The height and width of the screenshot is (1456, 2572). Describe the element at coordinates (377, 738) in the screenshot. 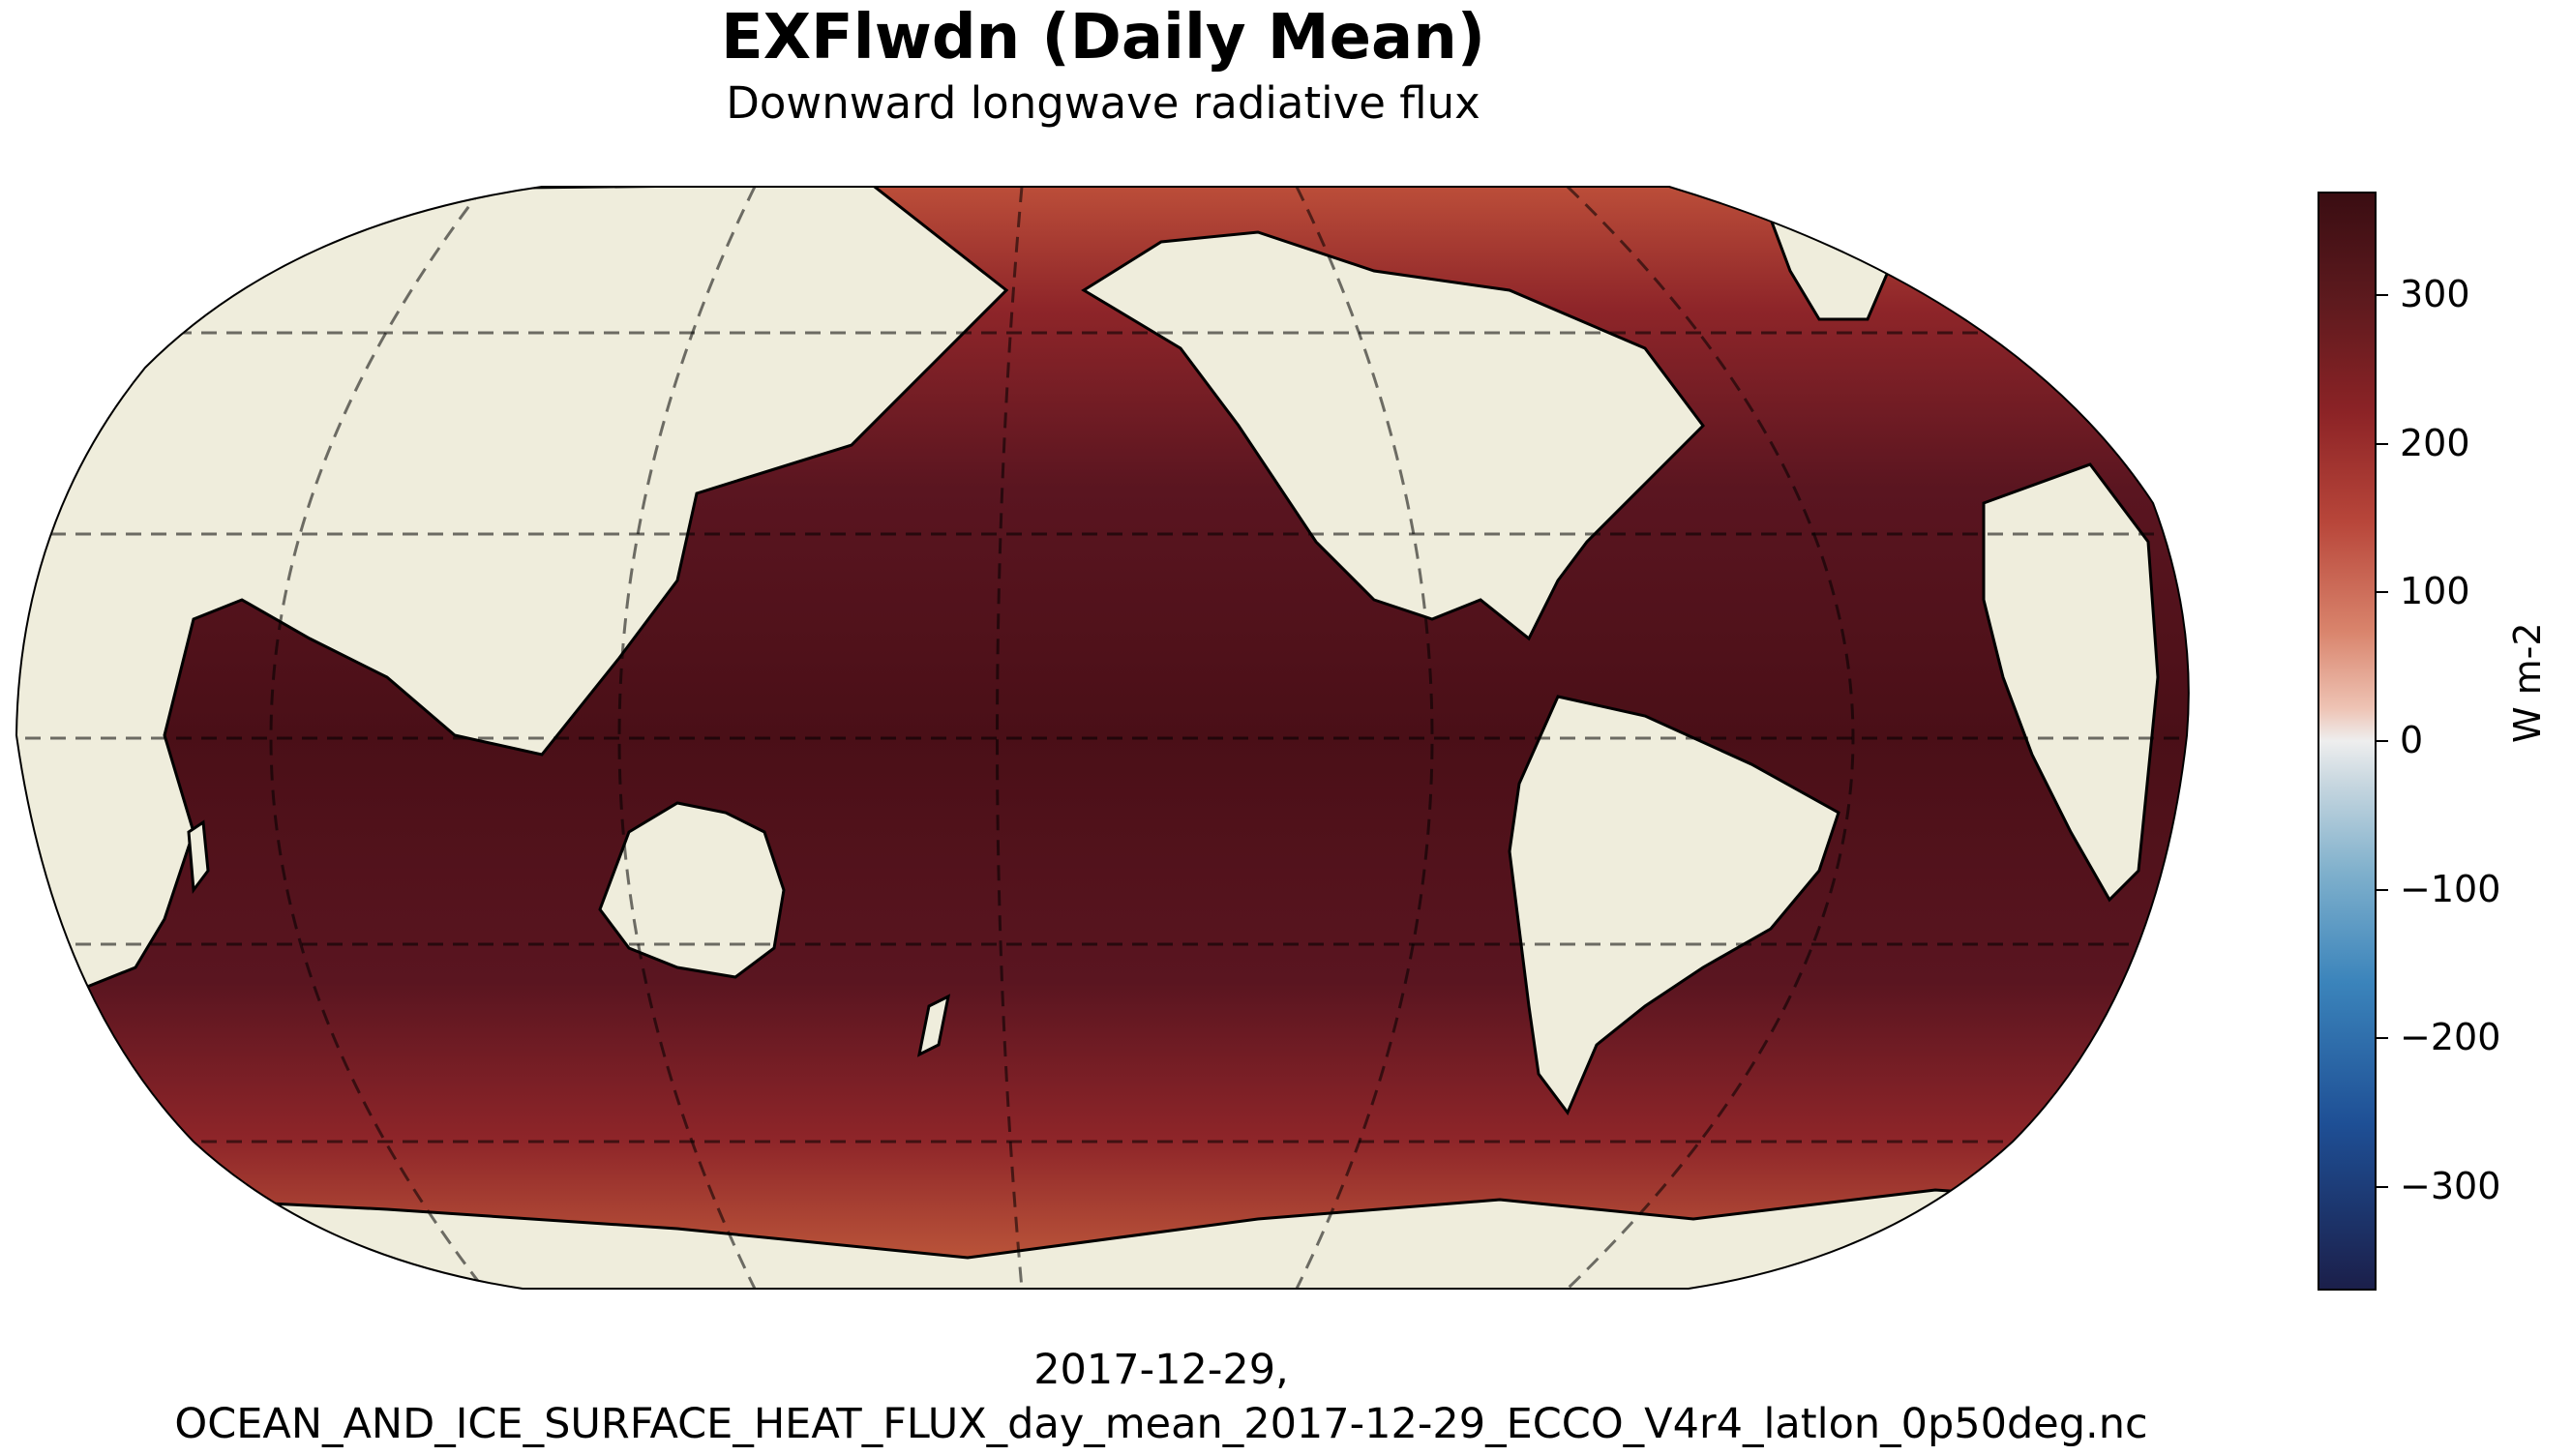

I see `gridline-lon-60e` at that location.